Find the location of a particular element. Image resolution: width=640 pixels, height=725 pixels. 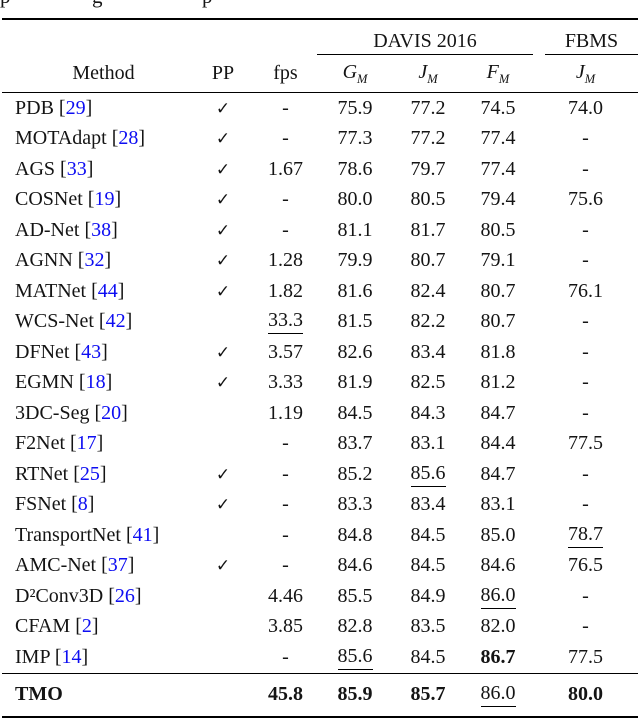

method-cell: D²Conv3D [26] is located at coordinates (97, 596).